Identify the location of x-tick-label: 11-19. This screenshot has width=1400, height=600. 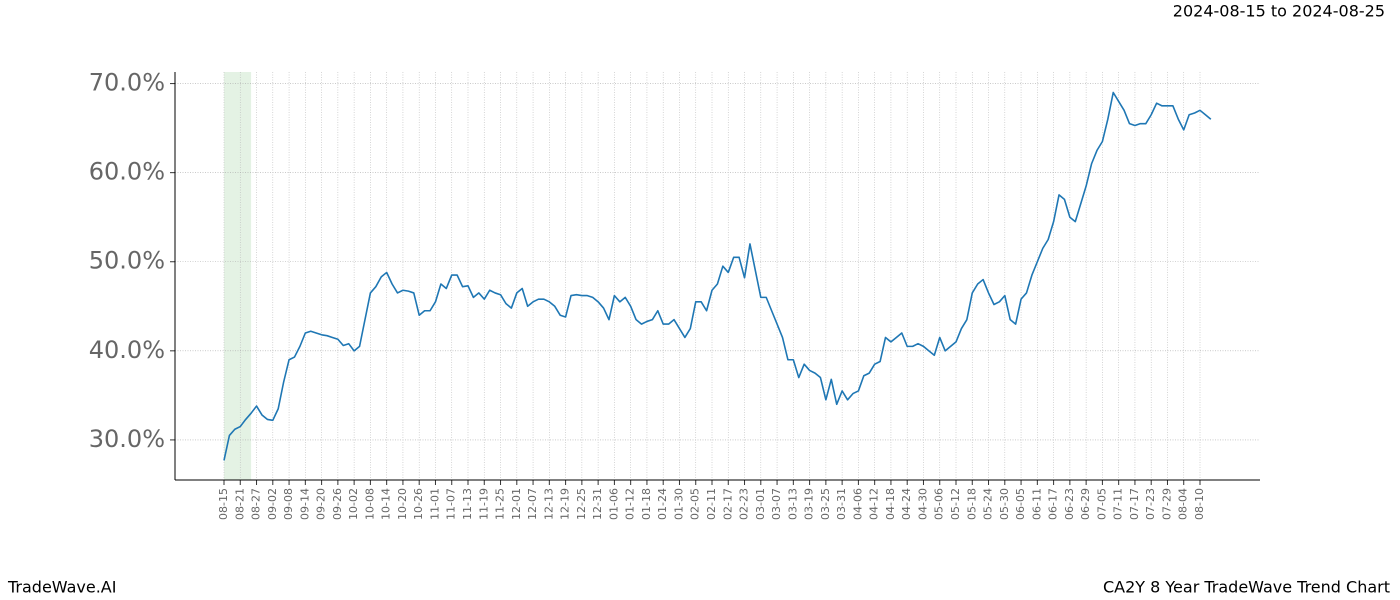
(483, 504).